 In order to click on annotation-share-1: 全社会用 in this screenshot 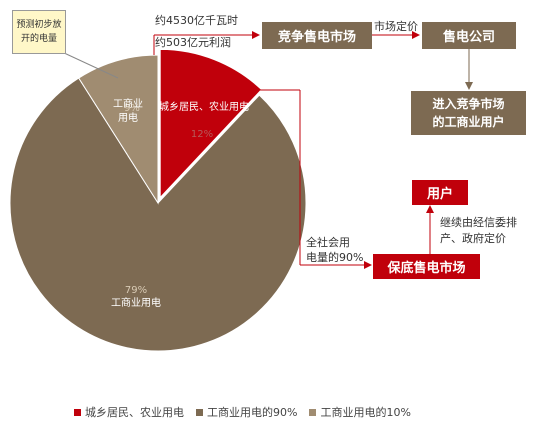, I will do `click(328, 242)`.